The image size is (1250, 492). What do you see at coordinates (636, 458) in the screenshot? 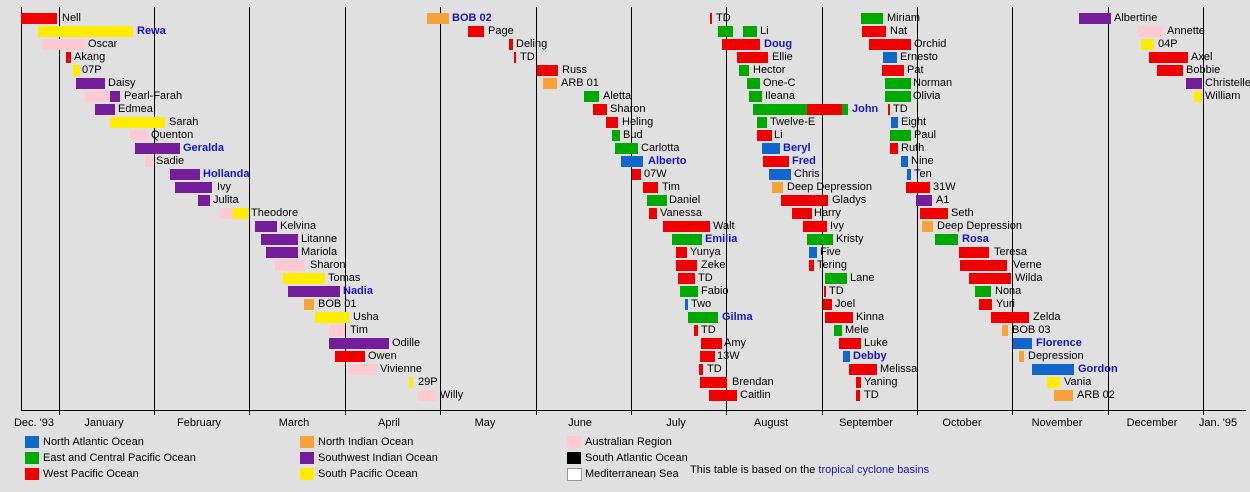
I see `legend-label: South Atlantic Ocean` at bounding box center [636, 458].